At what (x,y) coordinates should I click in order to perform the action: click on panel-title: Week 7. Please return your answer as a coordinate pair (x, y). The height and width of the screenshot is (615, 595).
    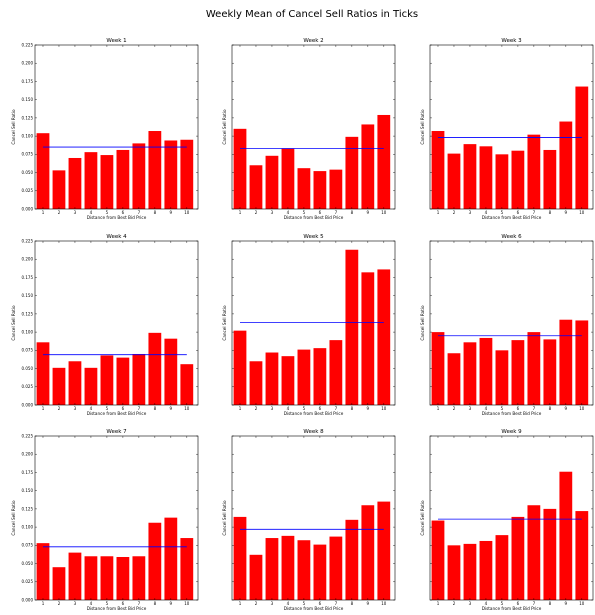
    Looking at the image, I should click on (116, 432).